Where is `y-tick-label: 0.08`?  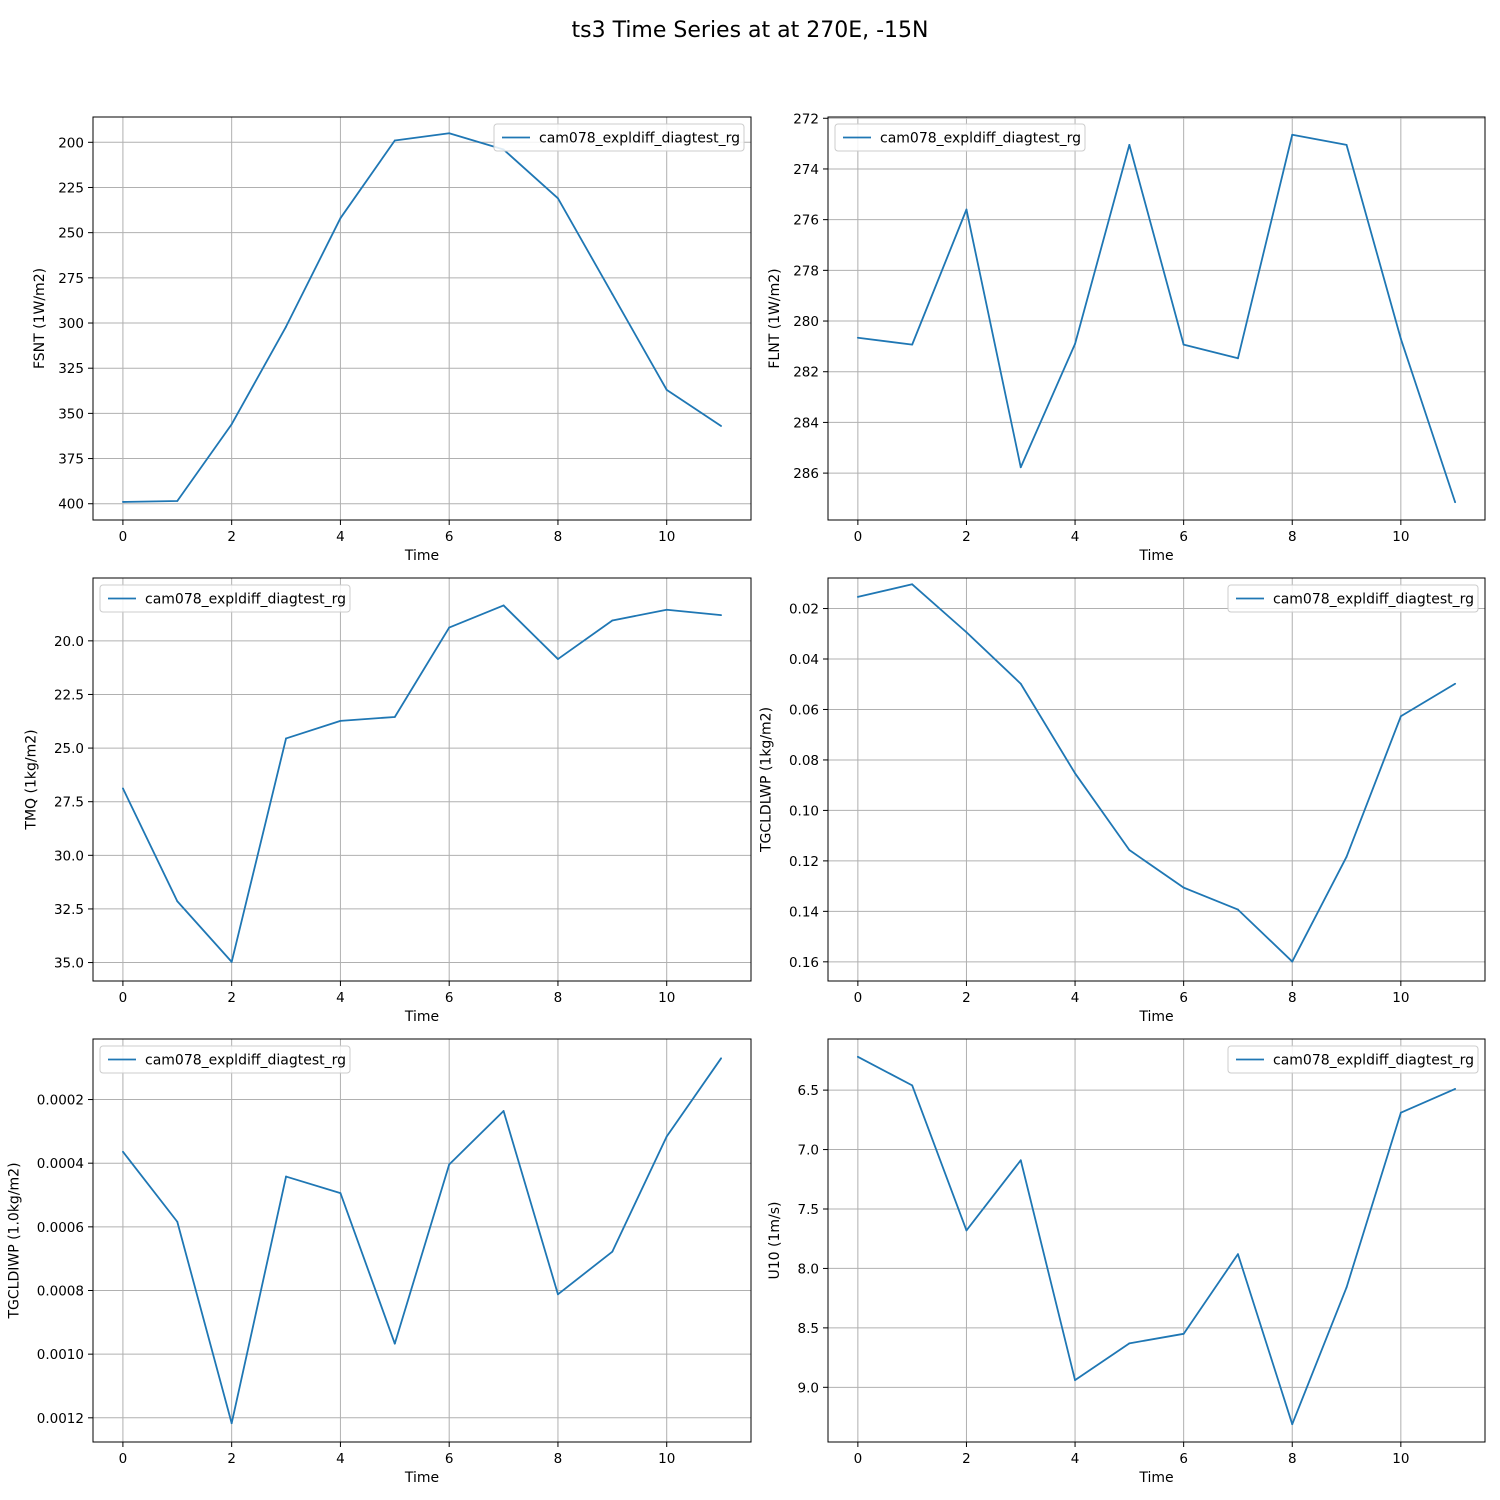 y-tick-label: 0.08 is located at coordinates (804, 761).